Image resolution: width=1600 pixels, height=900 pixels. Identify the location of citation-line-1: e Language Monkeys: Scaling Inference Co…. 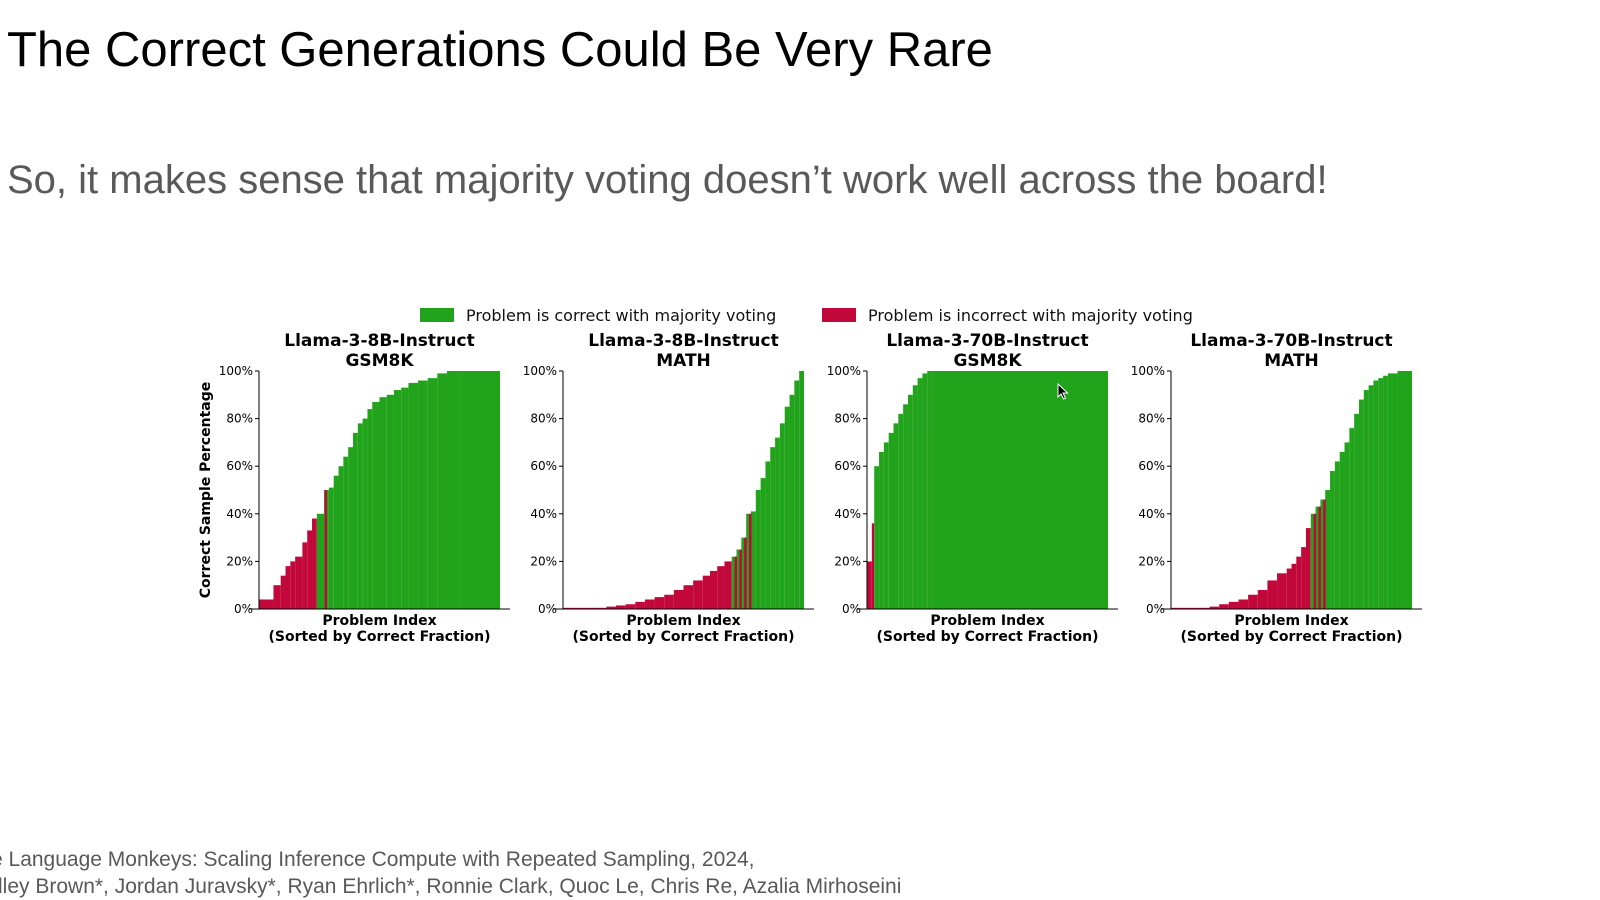
(377, 859).